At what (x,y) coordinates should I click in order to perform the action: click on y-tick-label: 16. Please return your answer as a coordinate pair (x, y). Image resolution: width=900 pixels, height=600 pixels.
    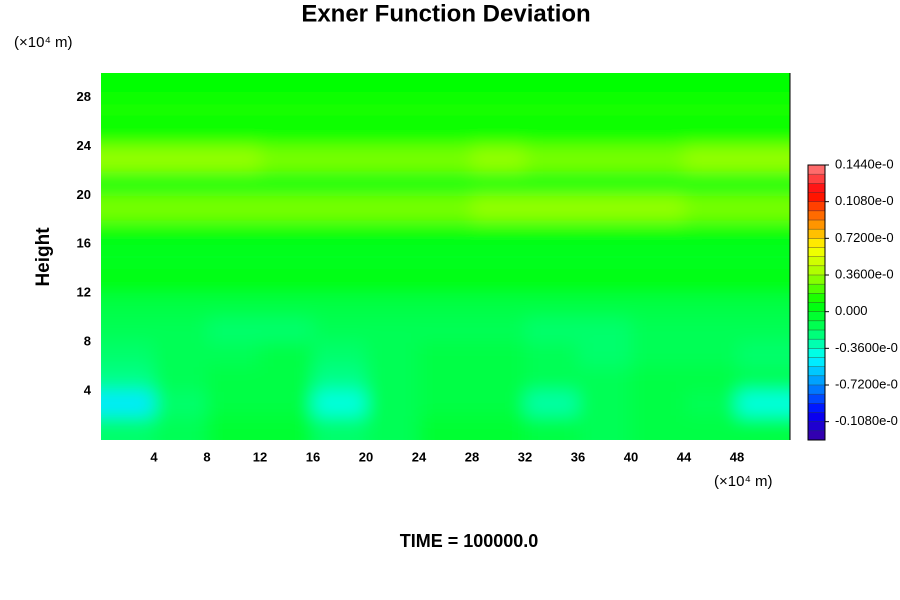
    Looking at the image, I should click on (84, 243).